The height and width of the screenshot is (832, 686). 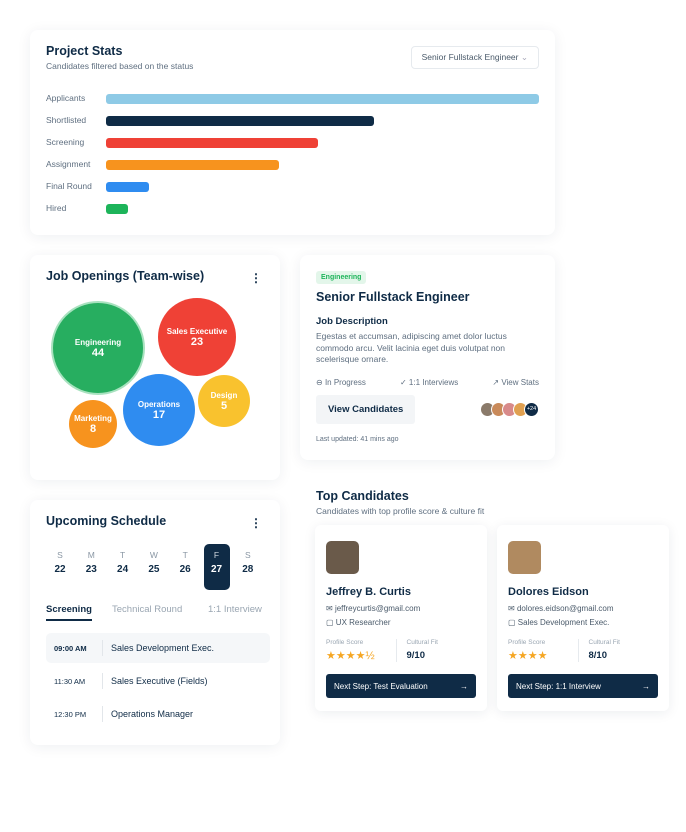 I want to click on next-step-label: Next Step: 1:1 Interview, so click(x=558, y=686).